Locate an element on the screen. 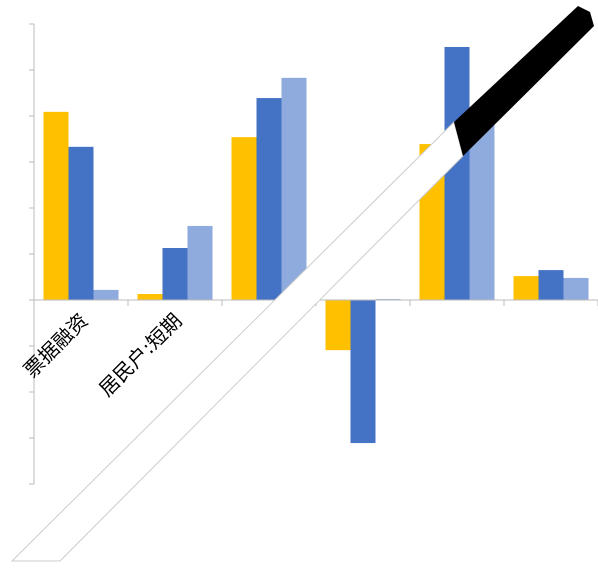  x-tick-label: 居民户:短期 is located at coordinates (140, 355).